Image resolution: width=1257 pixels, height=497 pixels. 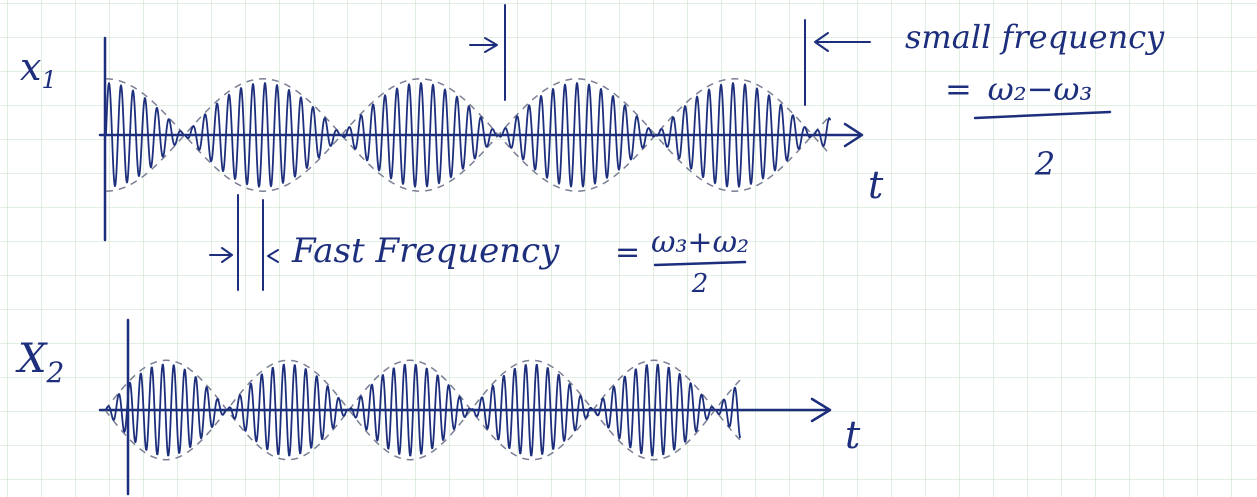 What do you see at coordinates (700, 242) in the screenshot?
I see `numerator: ω₃+ω₂` at bounding box center [700, 242].